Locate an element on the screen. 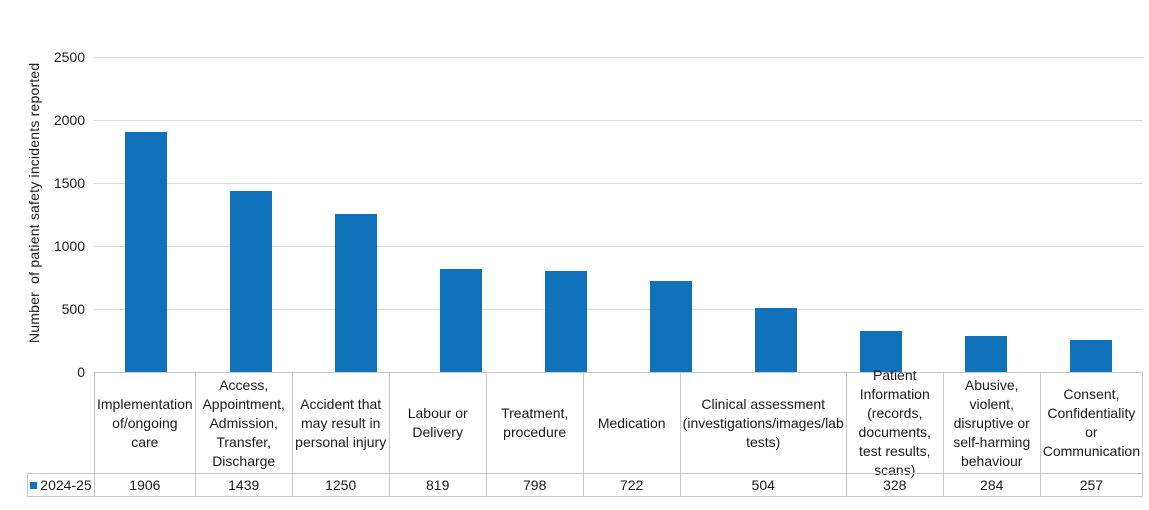  y-tick-label: 500 is located at coordinates (73, 309).